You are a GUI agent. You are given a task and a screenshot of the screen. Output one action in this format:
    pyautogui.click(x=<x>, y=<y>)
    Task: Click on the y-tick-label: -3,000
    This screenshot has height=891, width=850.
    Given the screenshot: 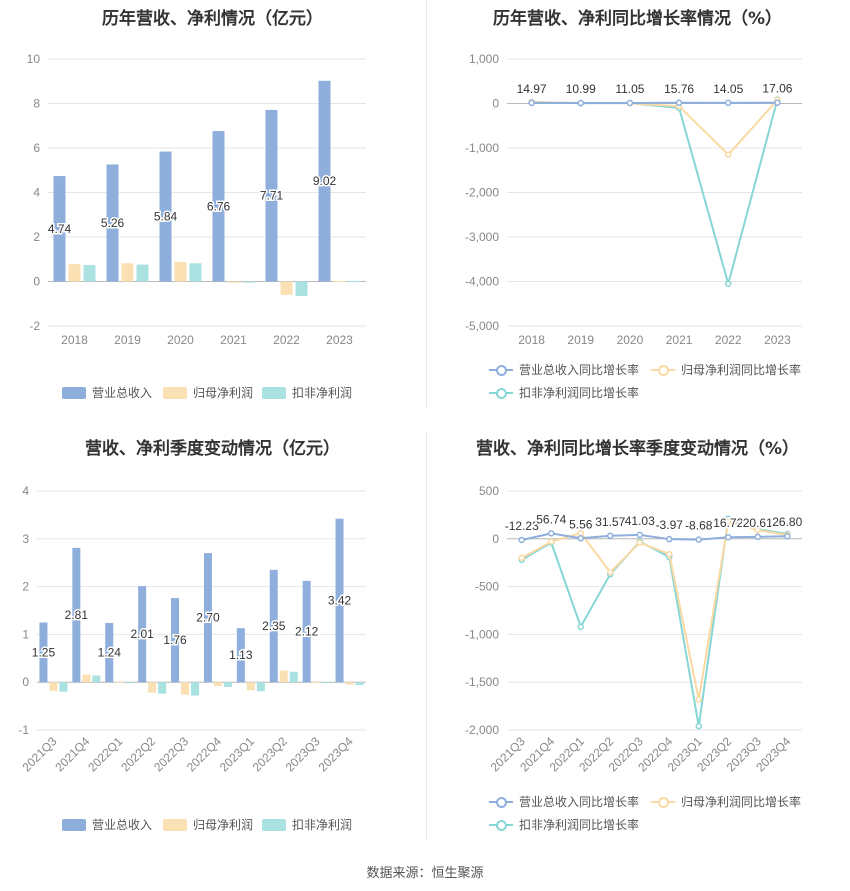 What is the action you would take?
    pyautogui.click(x=482, y=237)
    